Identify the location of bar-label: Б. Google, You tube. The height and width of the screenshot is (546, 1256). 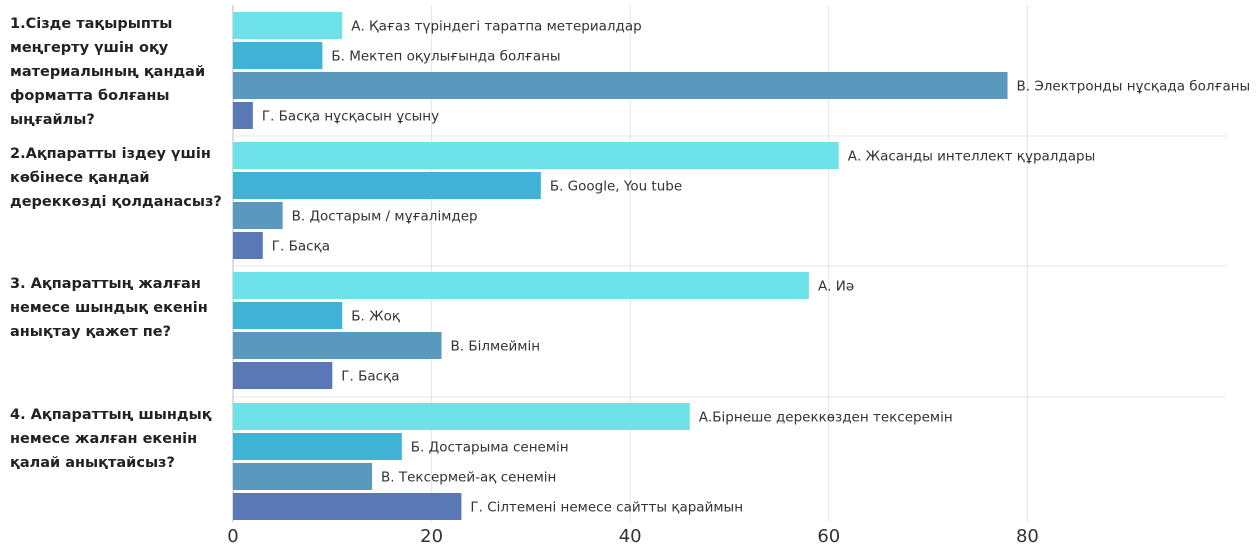
(616, 187).